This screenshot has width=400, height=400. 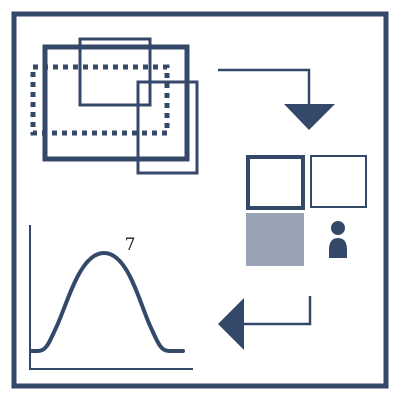 I want to click on overlapping-rectangles, so click(x=115, y=106).